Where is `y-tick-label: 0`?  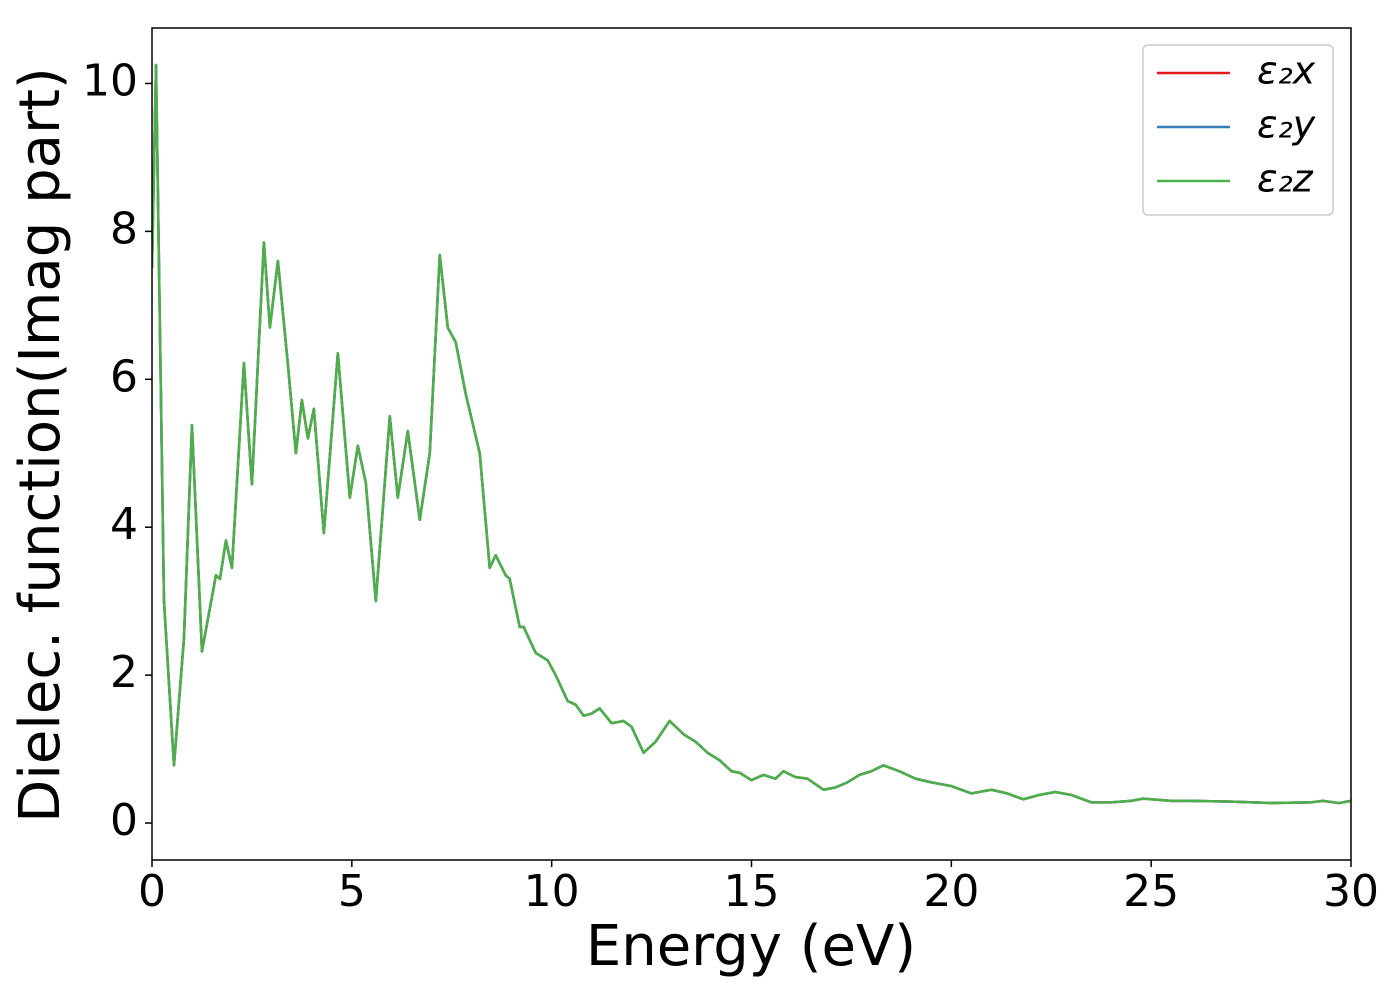 y-tick-label: 0 is located at coordinates (124, 820).